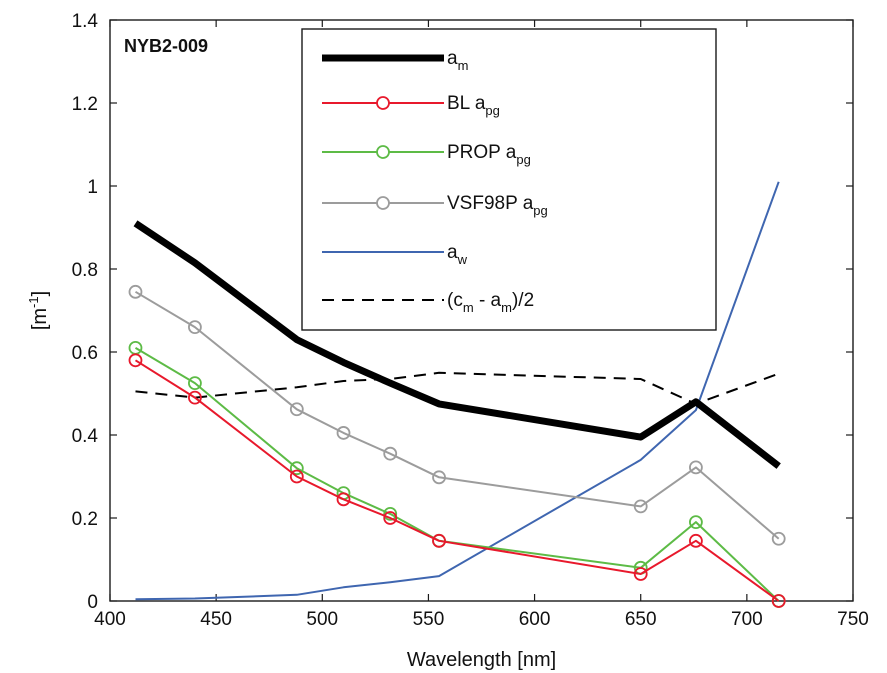 Image resolution: width=887 pixels, height=673 pixels. Describe the element at coordinates (395, 60) in the screenshot. I see `legend-item-am: am` at that location.